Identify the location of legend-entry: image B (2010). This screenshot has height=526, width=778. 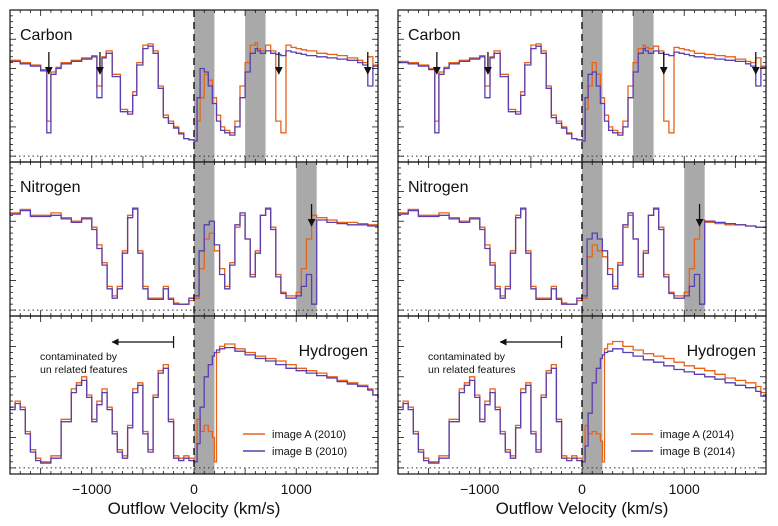
(309, 452).